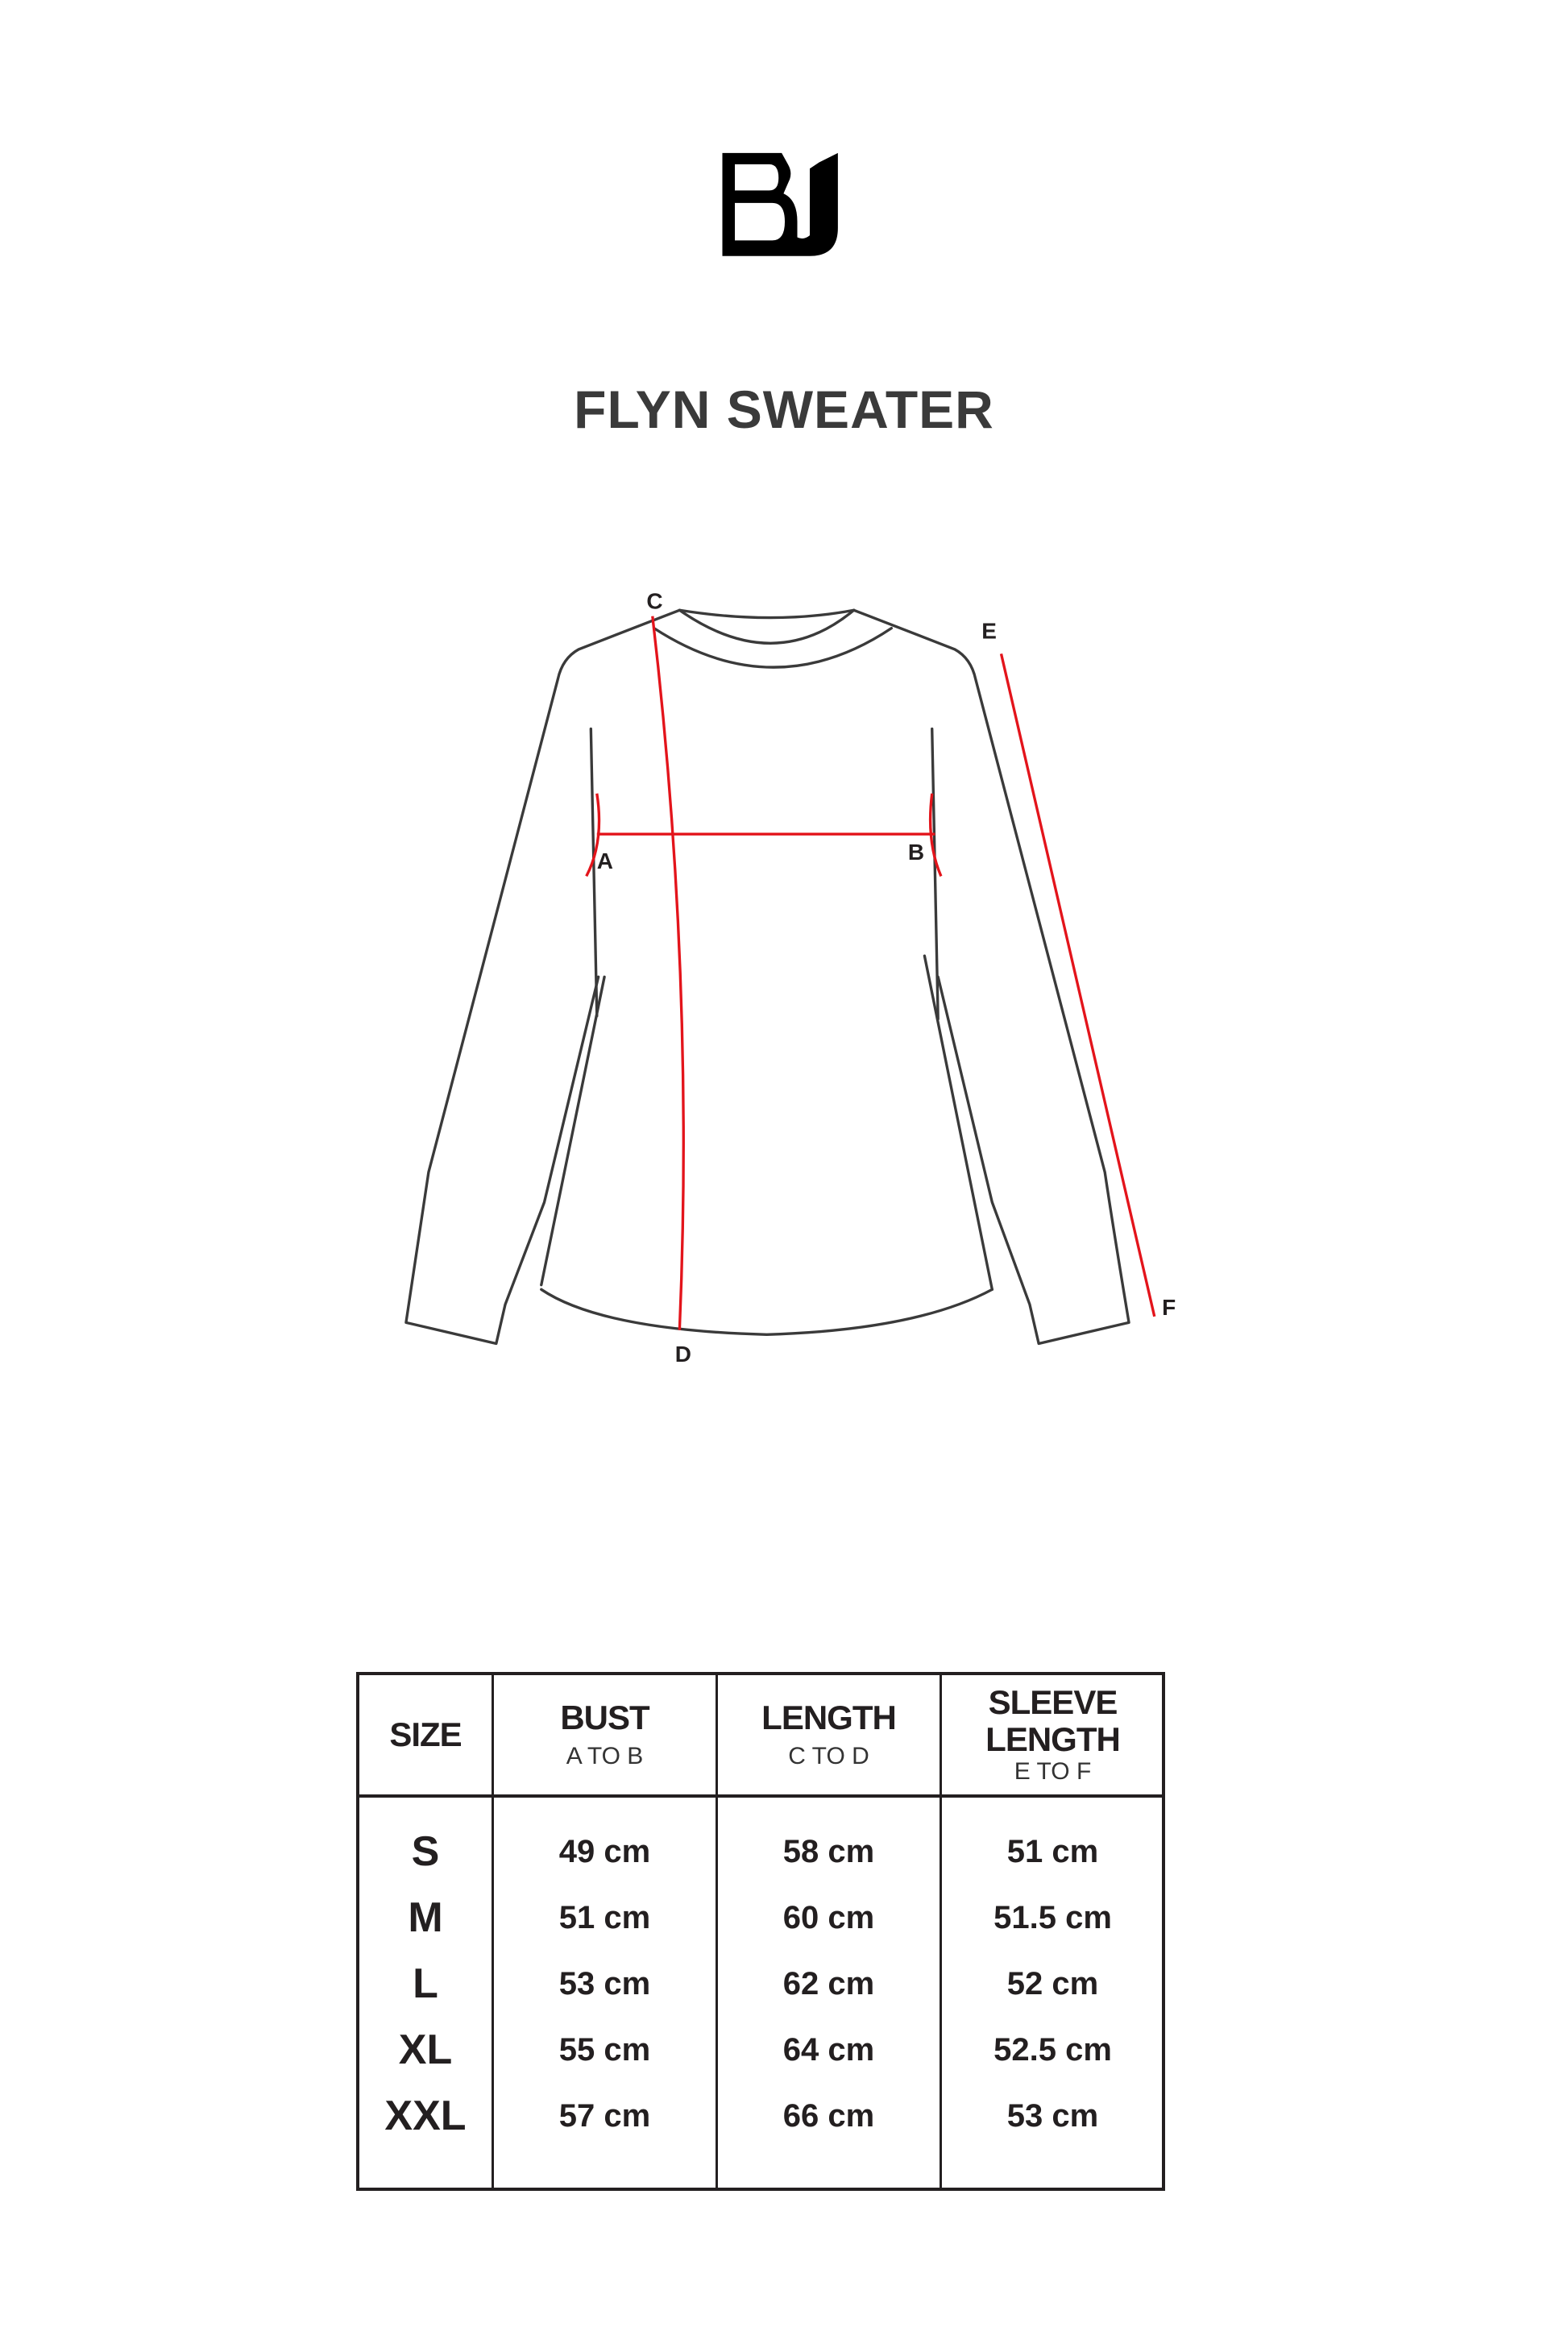 The height and width of the screenshot is (2352, 1568). I want to click on table-cell-size: M, so click(425, 1917).